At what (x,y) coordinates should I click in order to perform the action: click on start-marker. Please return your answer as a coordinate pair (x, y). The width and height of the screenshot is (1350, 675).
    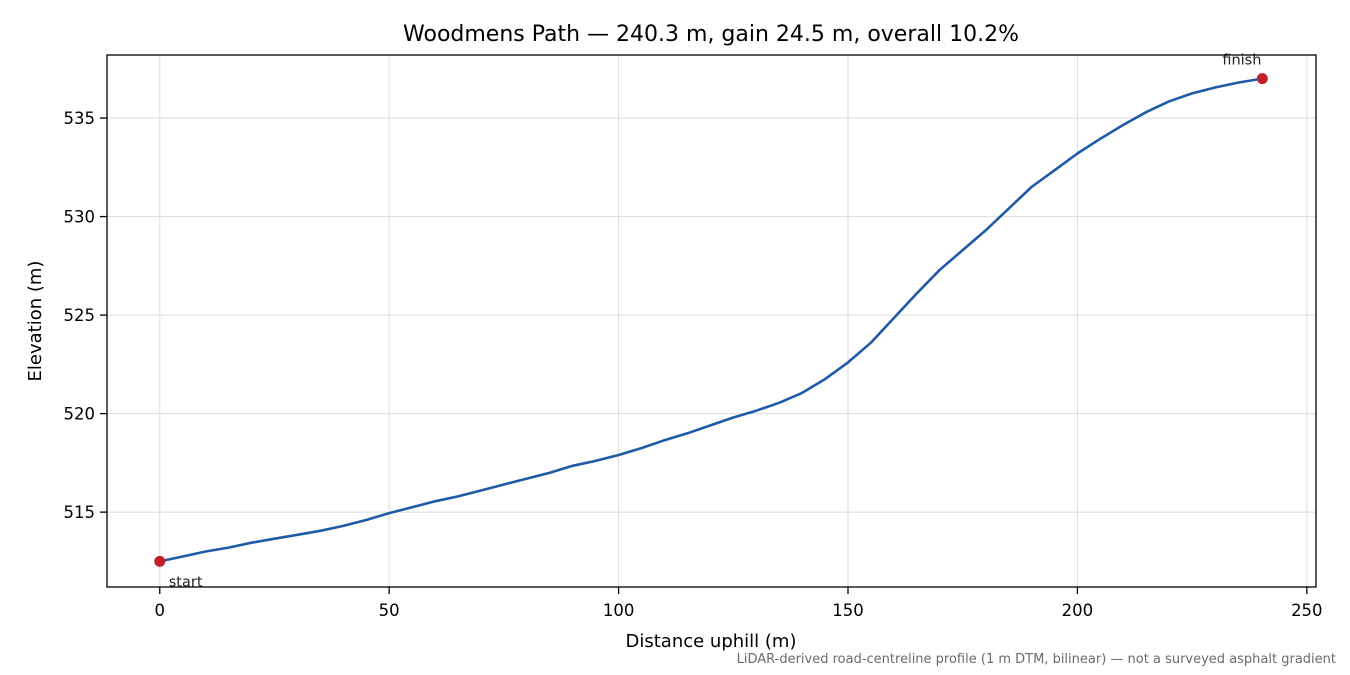
    Looking at the image, I should click on (160, 561).